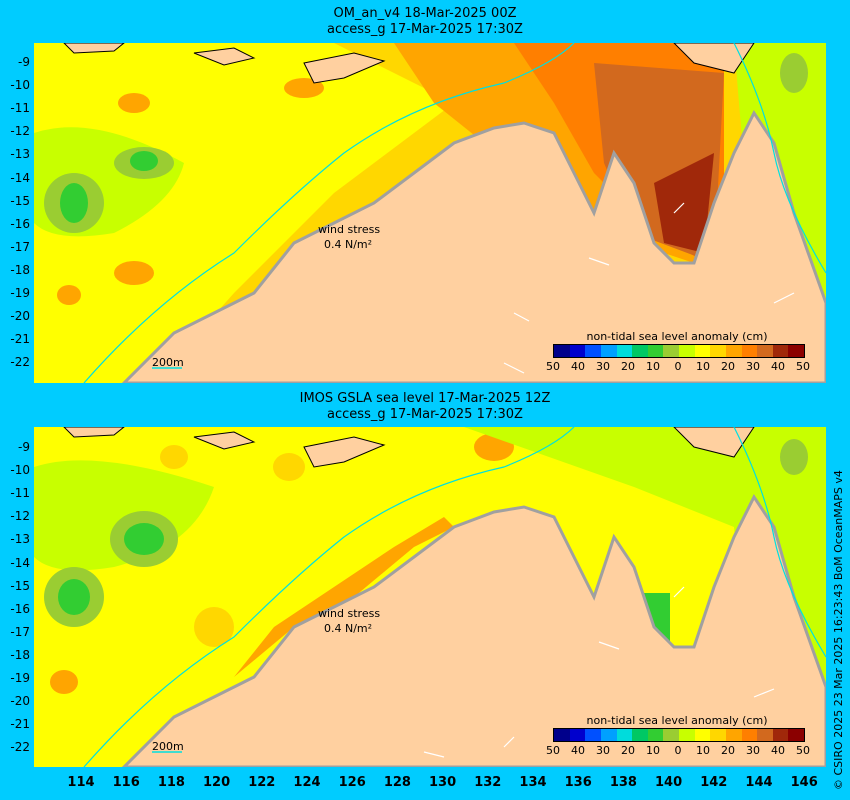  Describe the element at coordinates (488, 782) in the screenshot. I see `x-axis-tick-label: 132` at that location.